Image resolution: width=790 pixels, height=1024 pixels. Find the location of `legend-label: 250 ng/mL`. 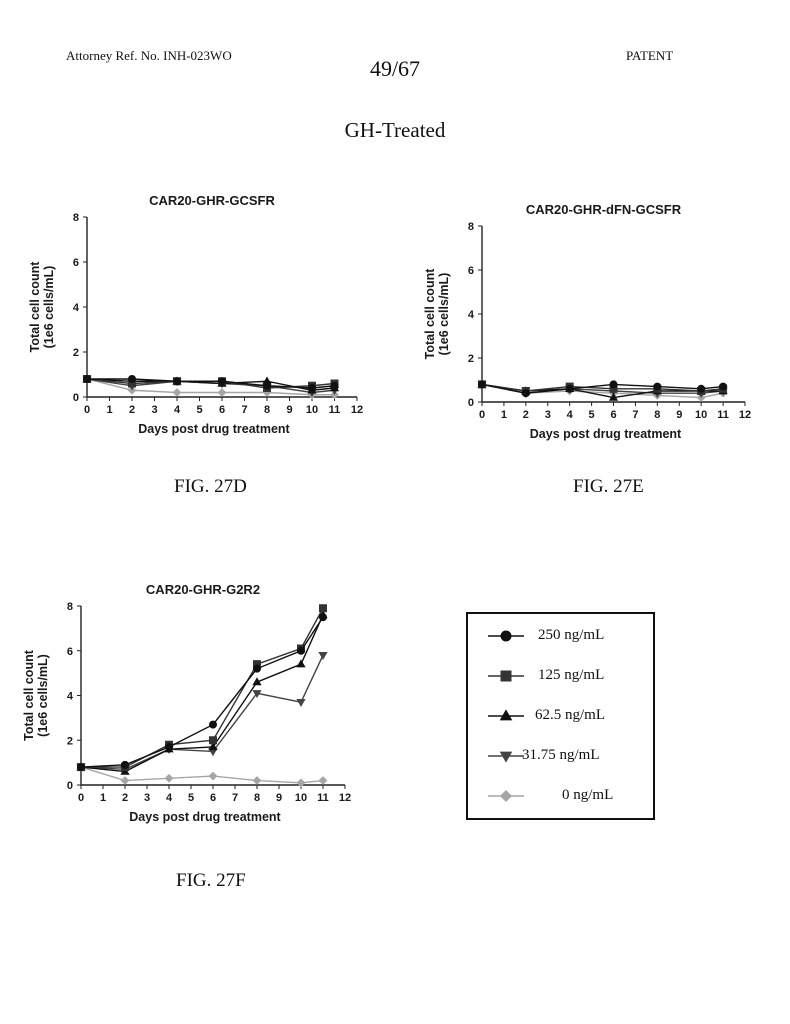

legend-label: 250 ng/mL is located at coordinates (571, 635).